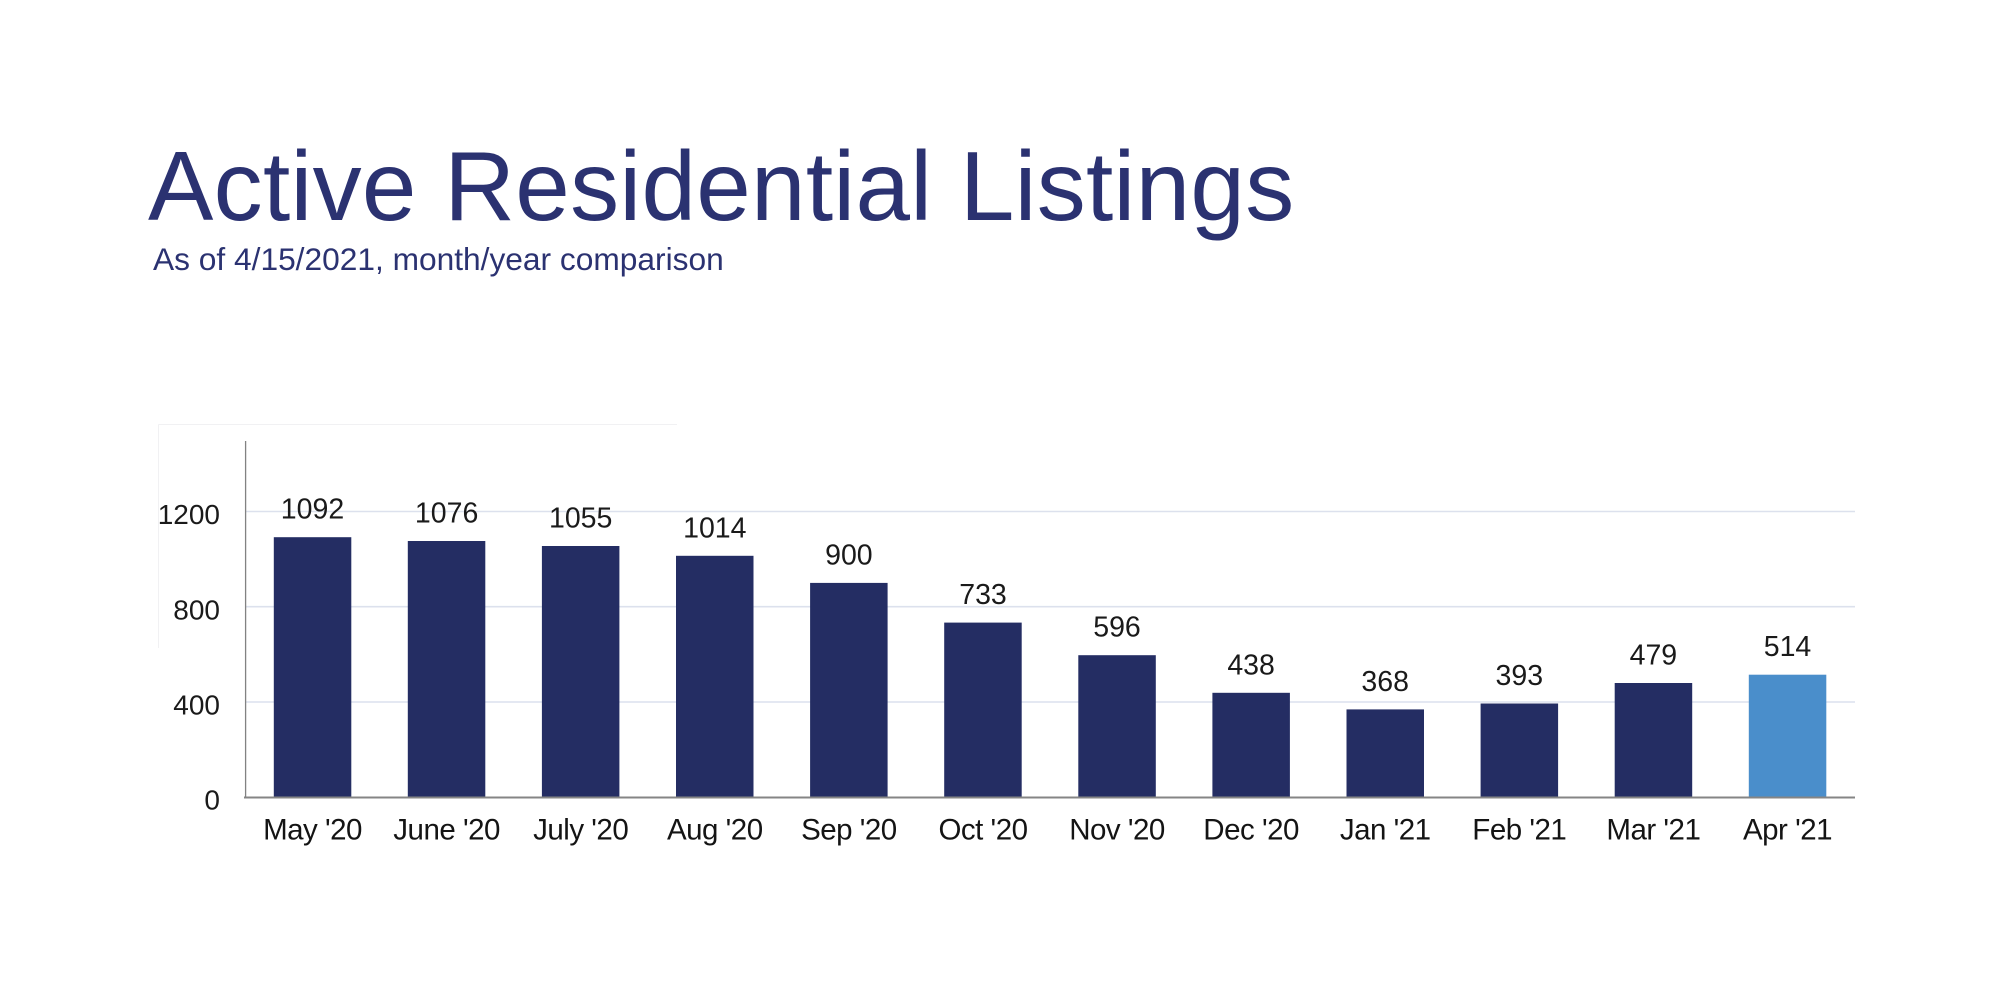 This screenshot has width=2000, height=1000. Describe the element at coordinates (446, 514) in the screenshot. I see `svg-text: 1076` at that location.